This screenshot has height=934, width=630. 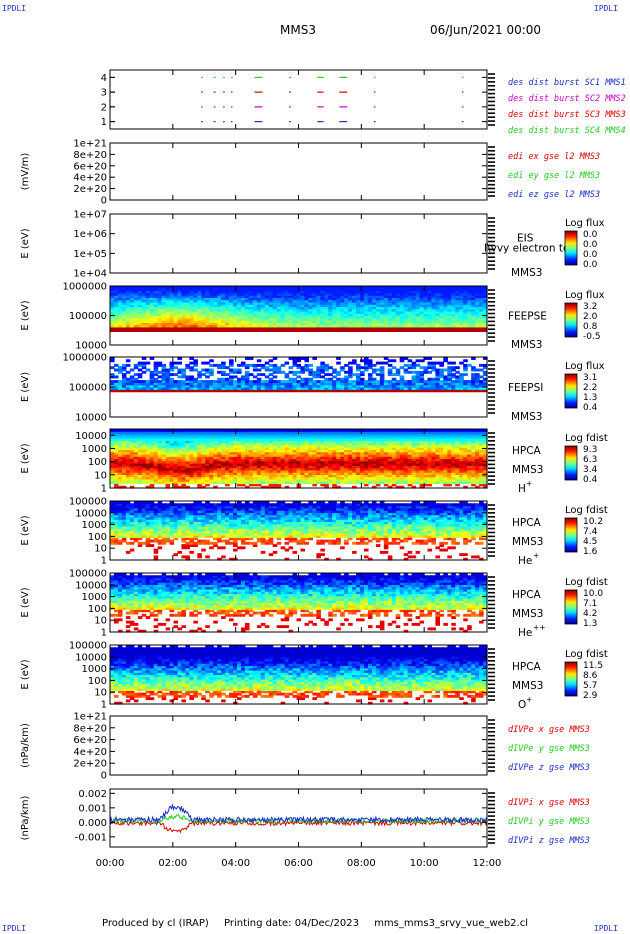 I want to click on colorbar-tick-label: 10.0, so click(x=593, y=594).